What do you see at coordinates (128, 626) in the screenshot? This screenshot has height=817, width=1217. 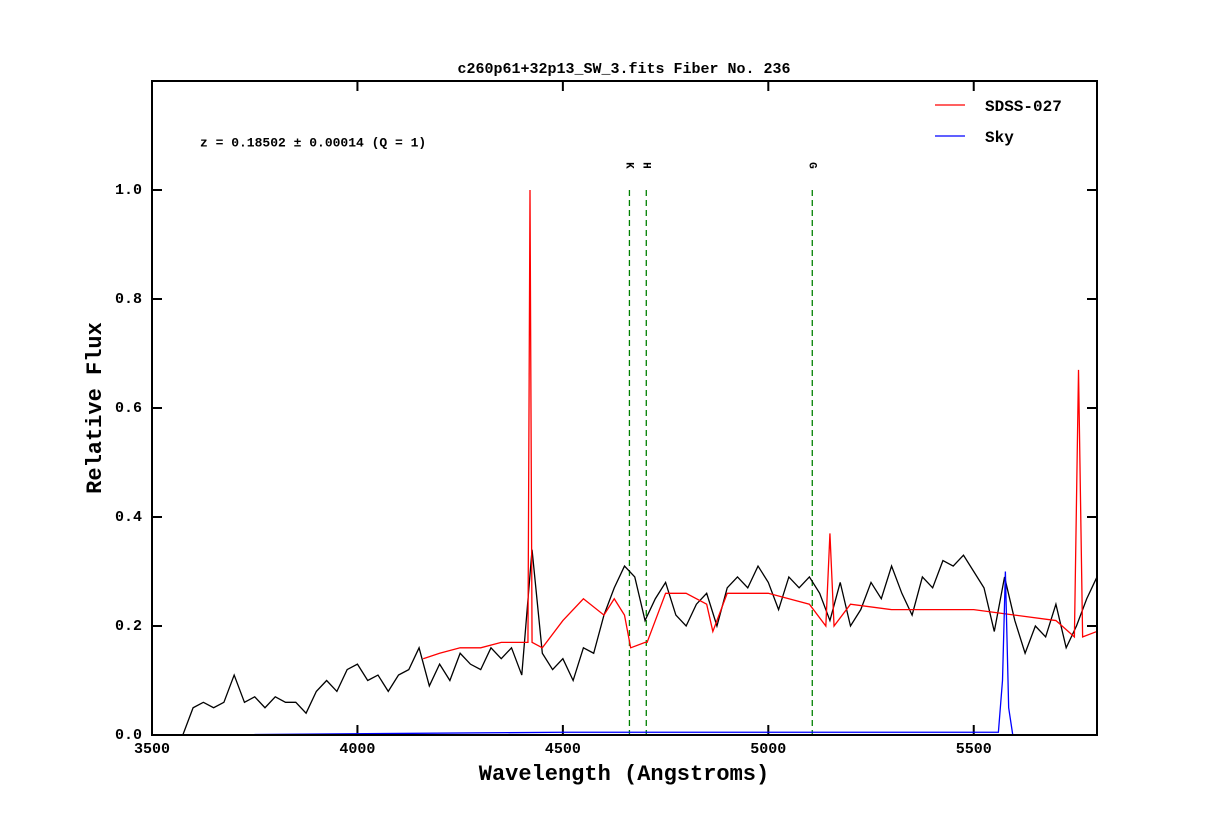 I see `y-tick-label: 0.2` at bounding box center [128, 626].